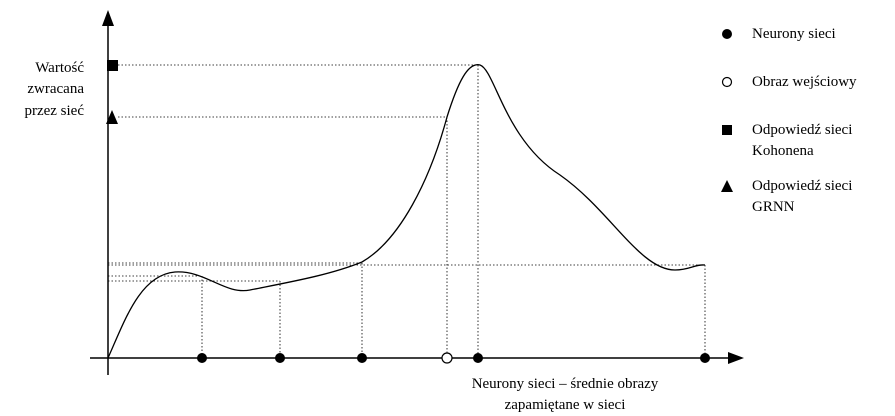  Describe the element at coordinates (565, 405) in the screenshot. I see `x-axis-label: zapamiętane w sieci` at that location.